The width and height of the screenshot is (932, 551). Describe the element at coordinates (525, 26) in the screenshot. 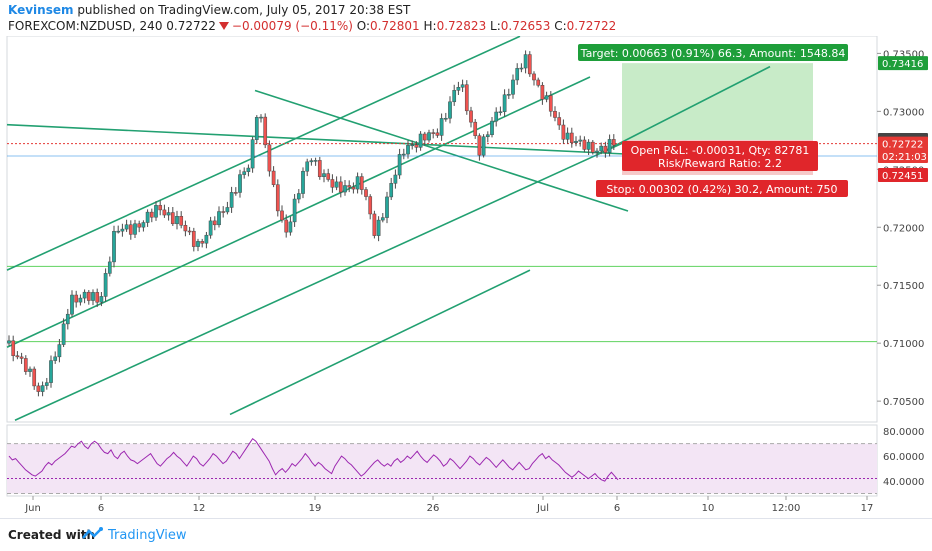

I see `low-value: 0.72653` at that location.